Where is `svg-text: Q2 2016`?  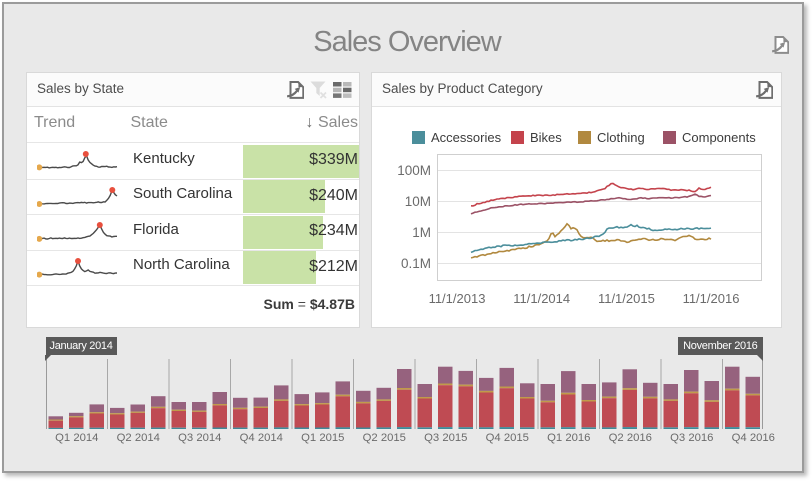
svg-text: Q2 2016 is located at coordinates (630, 438).